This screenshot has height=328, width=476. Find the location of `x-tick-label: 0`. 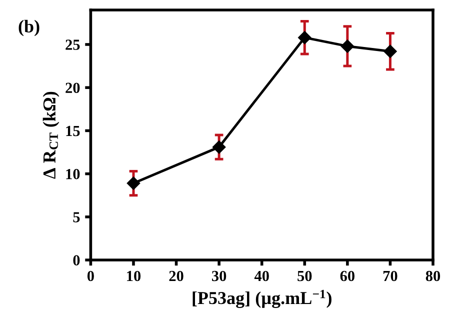

x-tick-label: 0 is located at coordinates (90, 276).